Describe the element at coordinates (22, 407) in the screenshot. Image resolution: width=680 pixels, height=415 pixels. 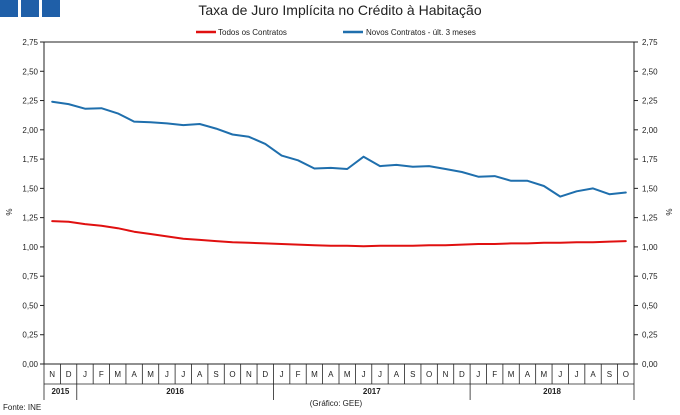
I see `source-text: Fonte: INE` at that location.